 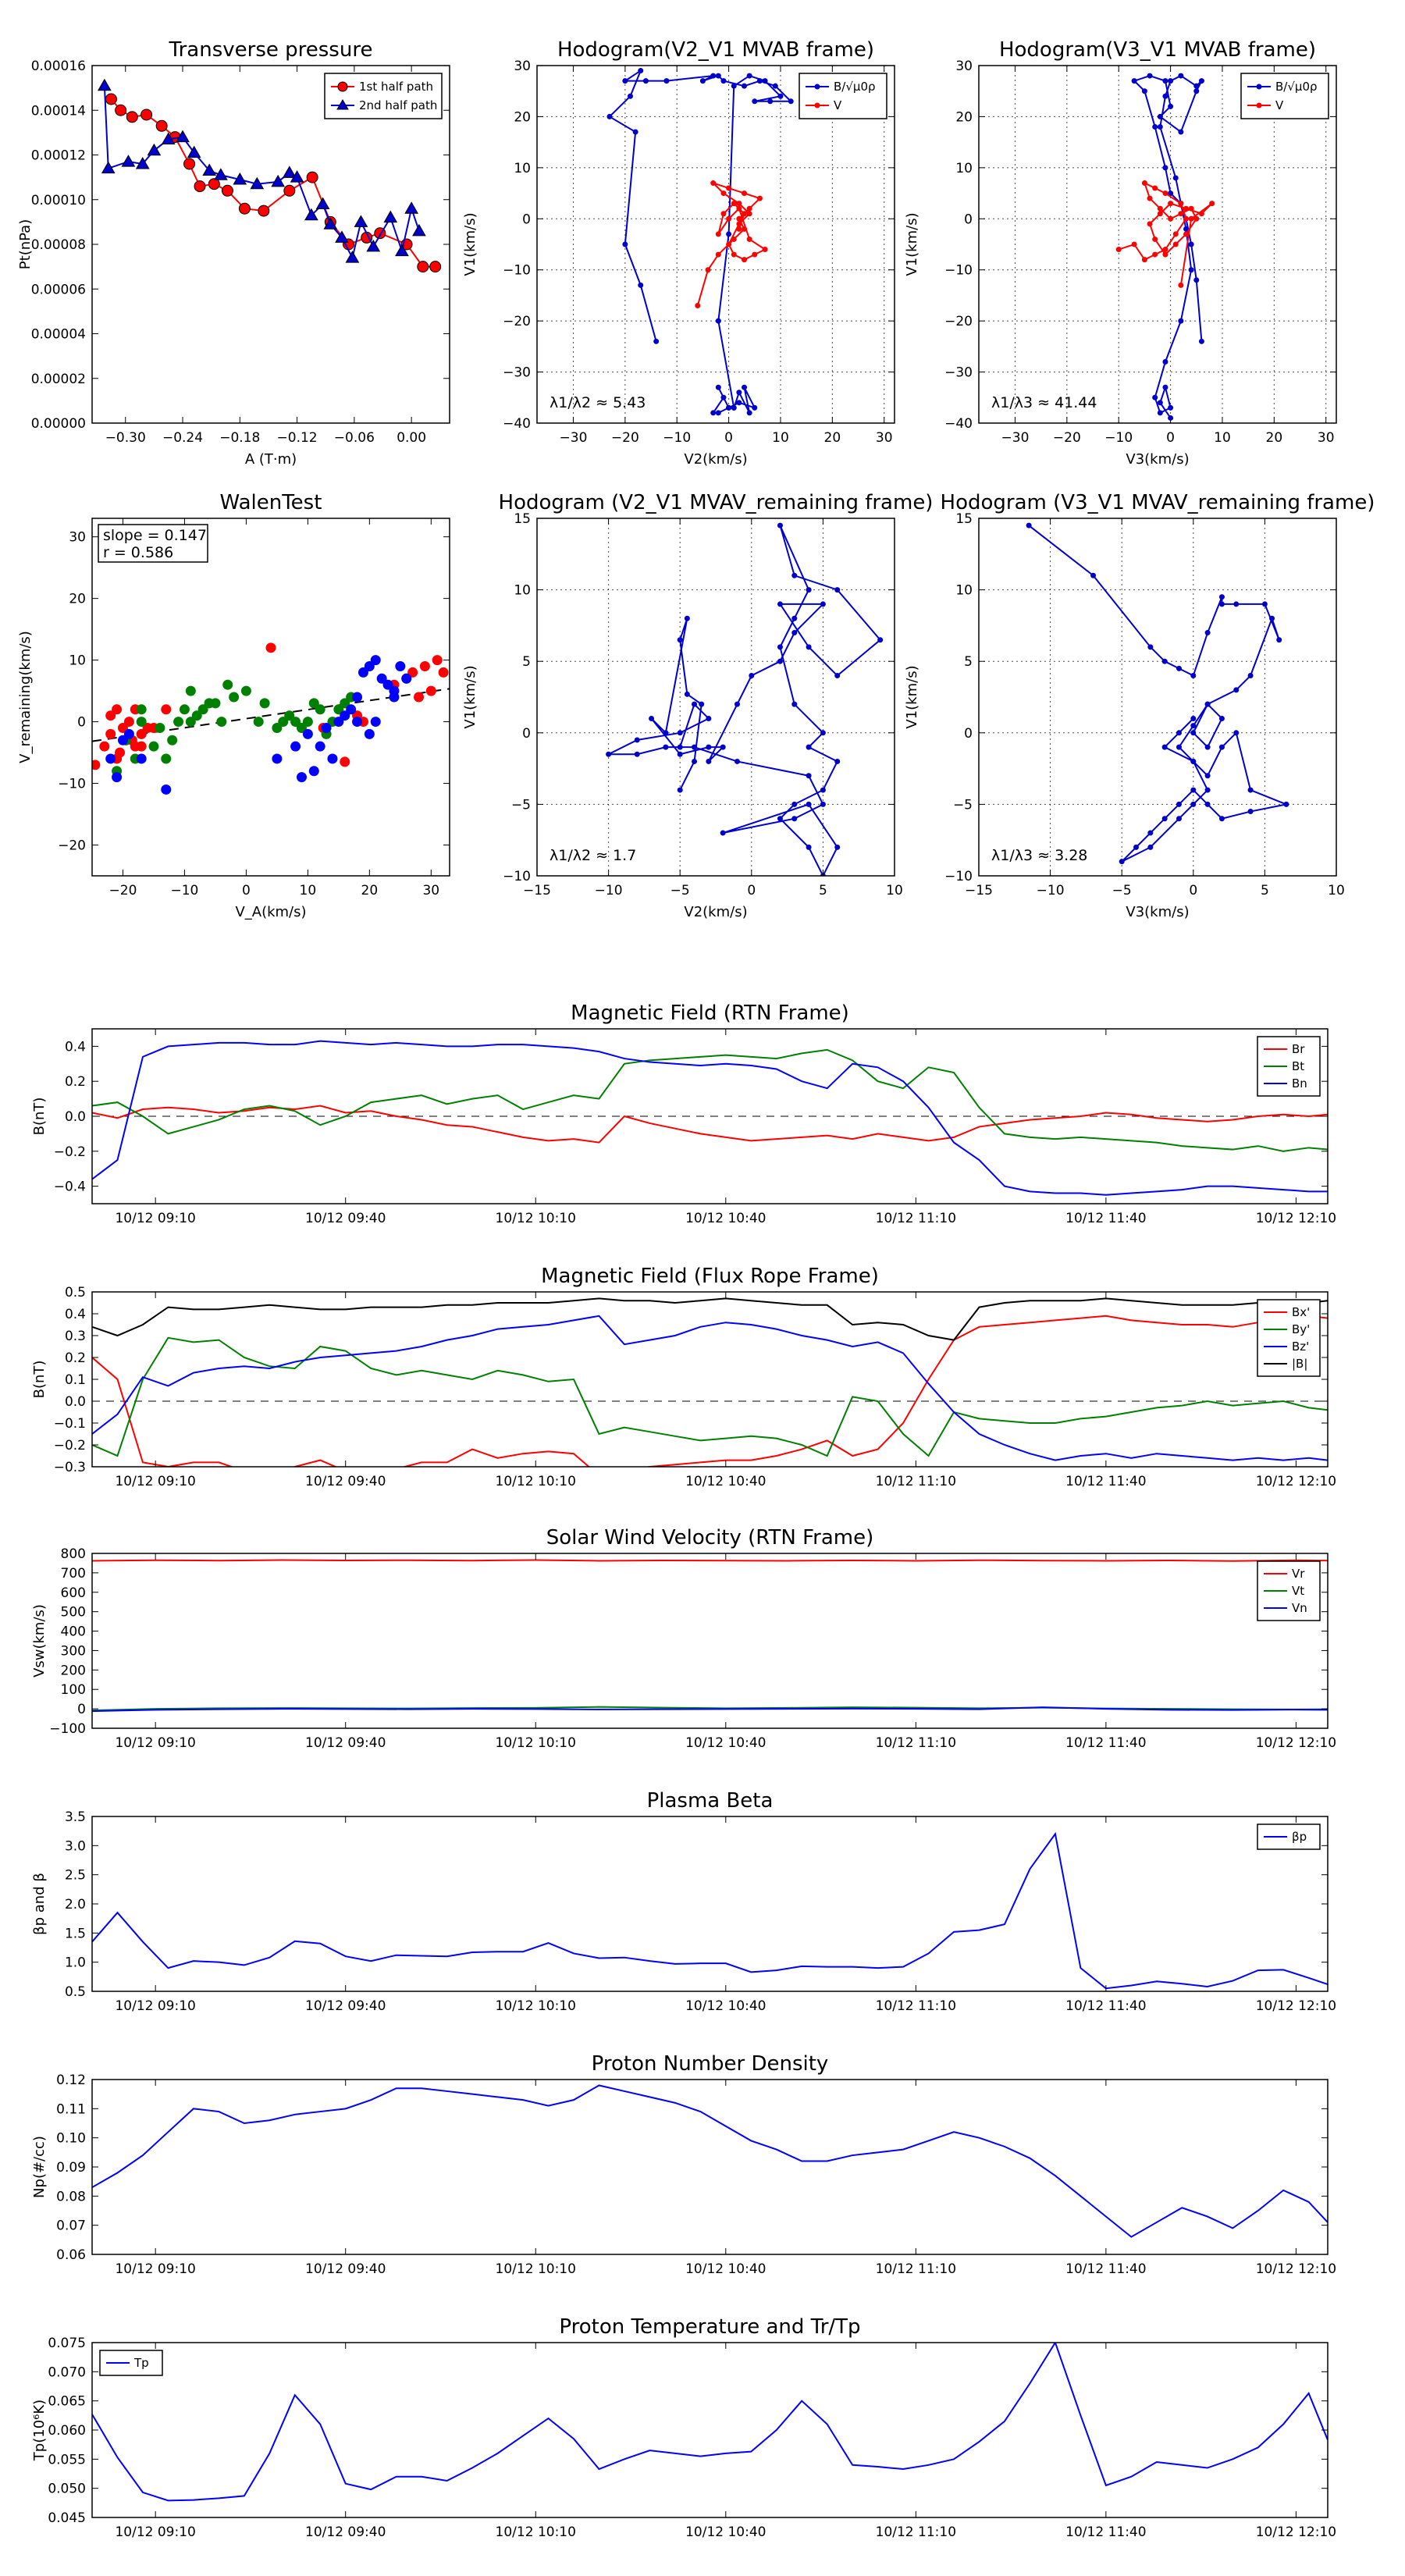 I want to click on x-tick-label: 10/12 12:10, so click(x=1296, y=1743).